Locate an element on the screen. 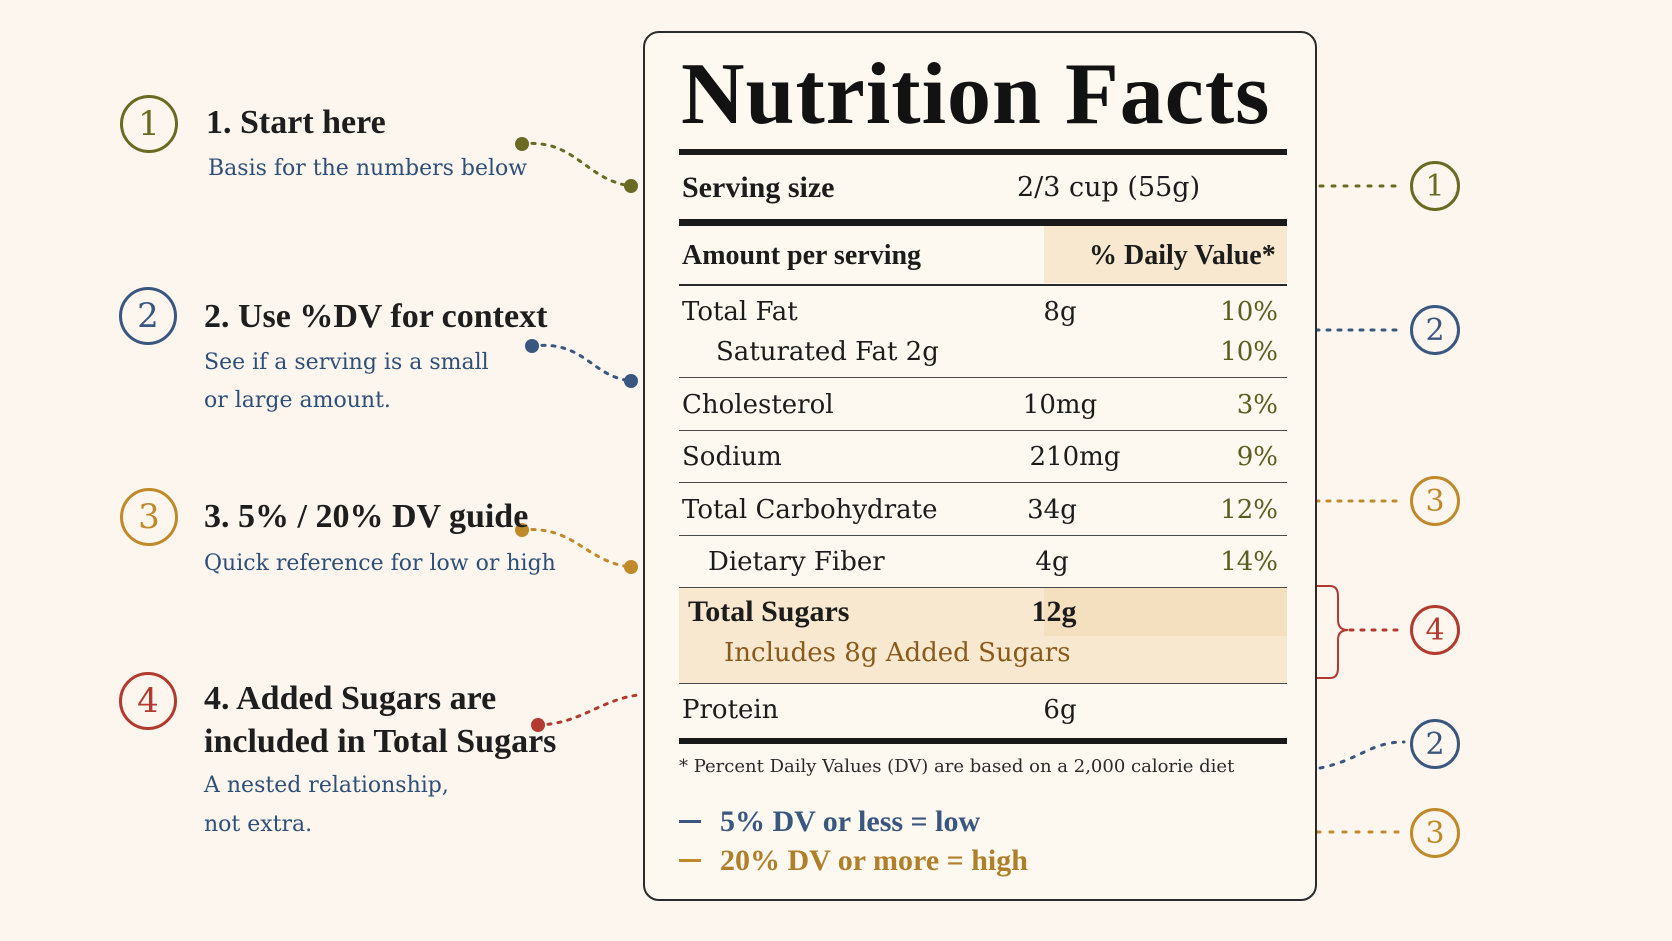  step-1-title: 1. Start here is located at coordinates (296, 122).